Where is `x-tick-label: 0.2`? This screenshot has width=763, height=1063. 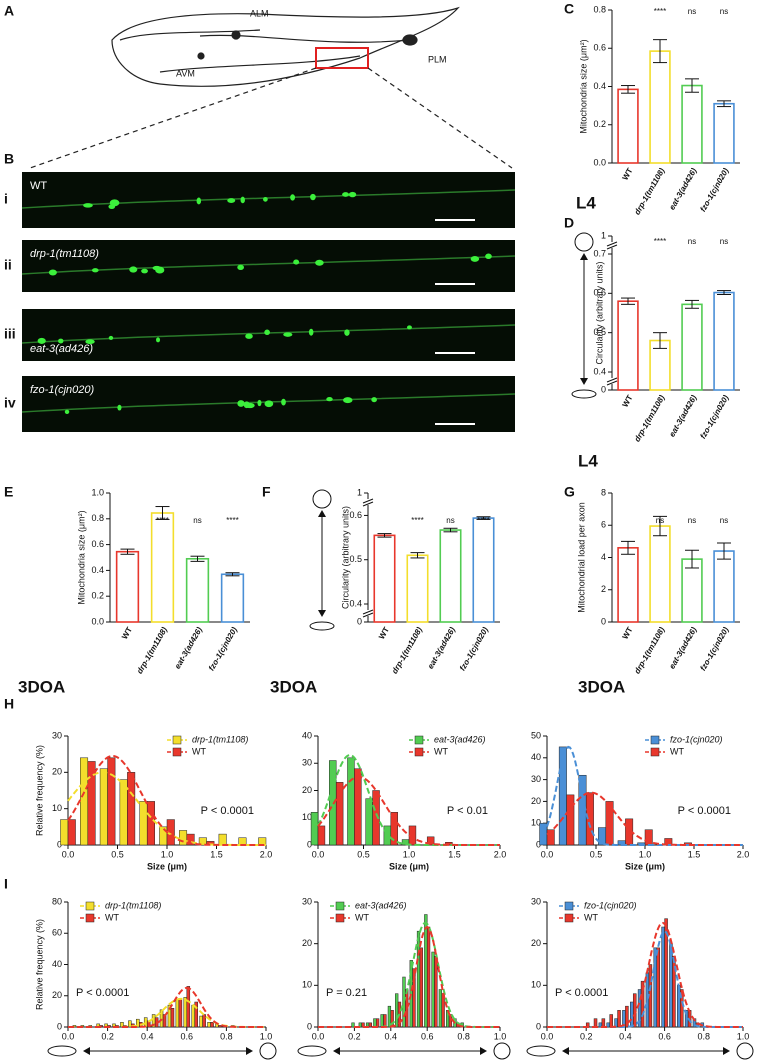
x-tick-label: 0.2 is located at coordinates (107, 1036).